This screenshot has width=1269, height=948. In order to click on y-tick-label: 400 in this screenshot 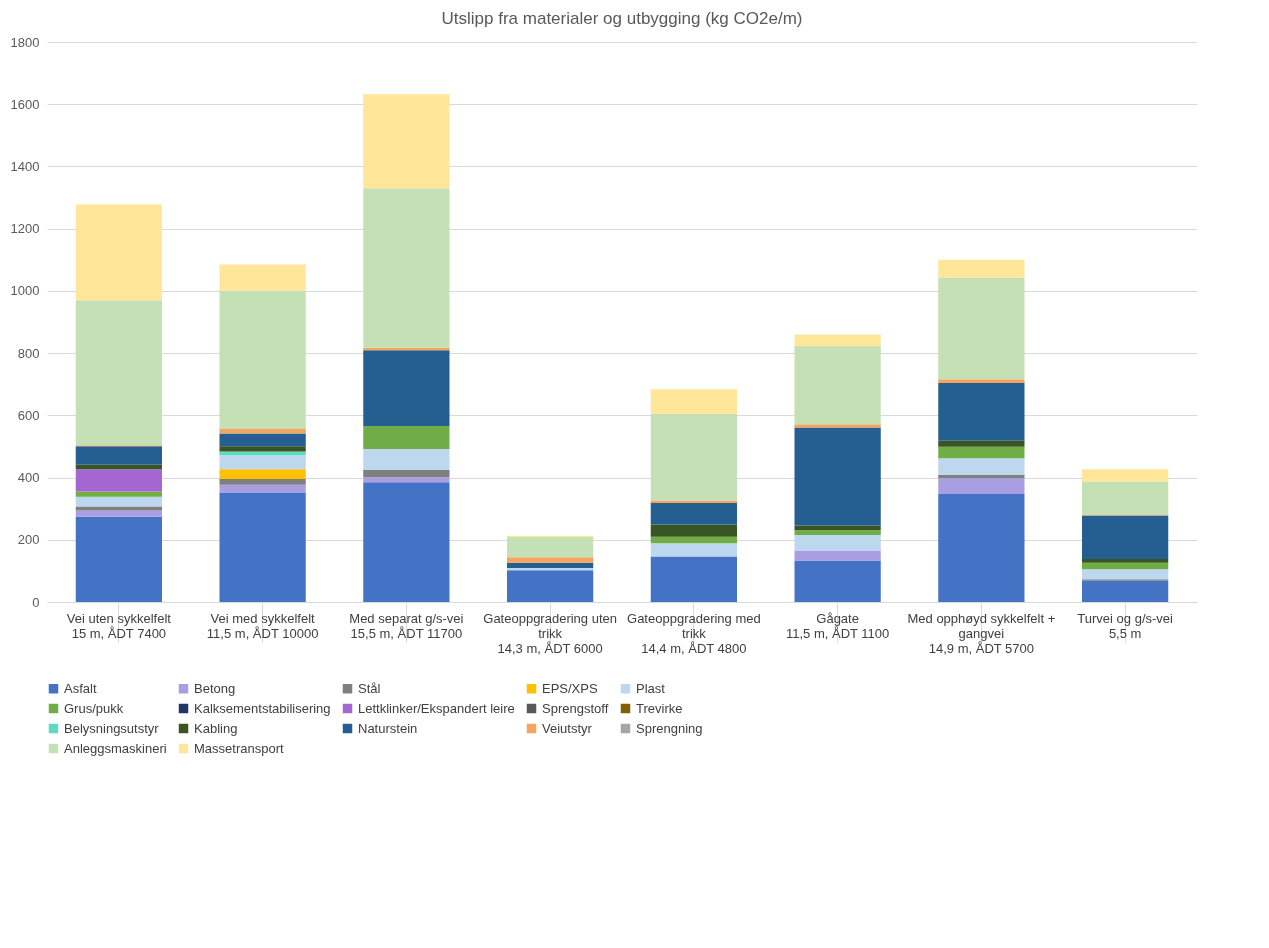, I will do `click(28, 478)`.